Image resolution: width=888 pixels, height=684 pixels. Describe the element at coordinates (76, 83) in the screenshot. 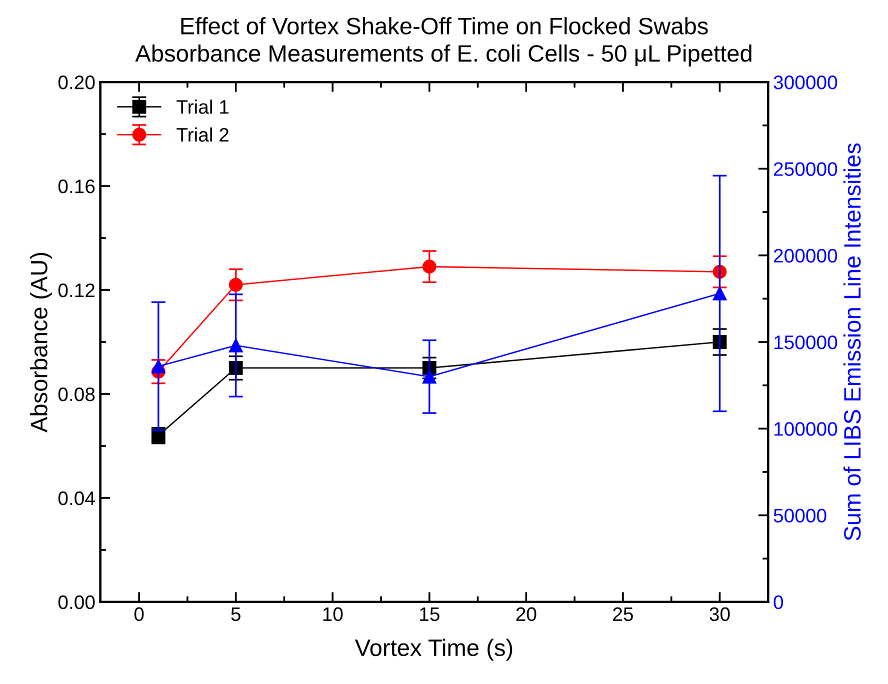

I see `y-tick-label: 0.20` at that location.